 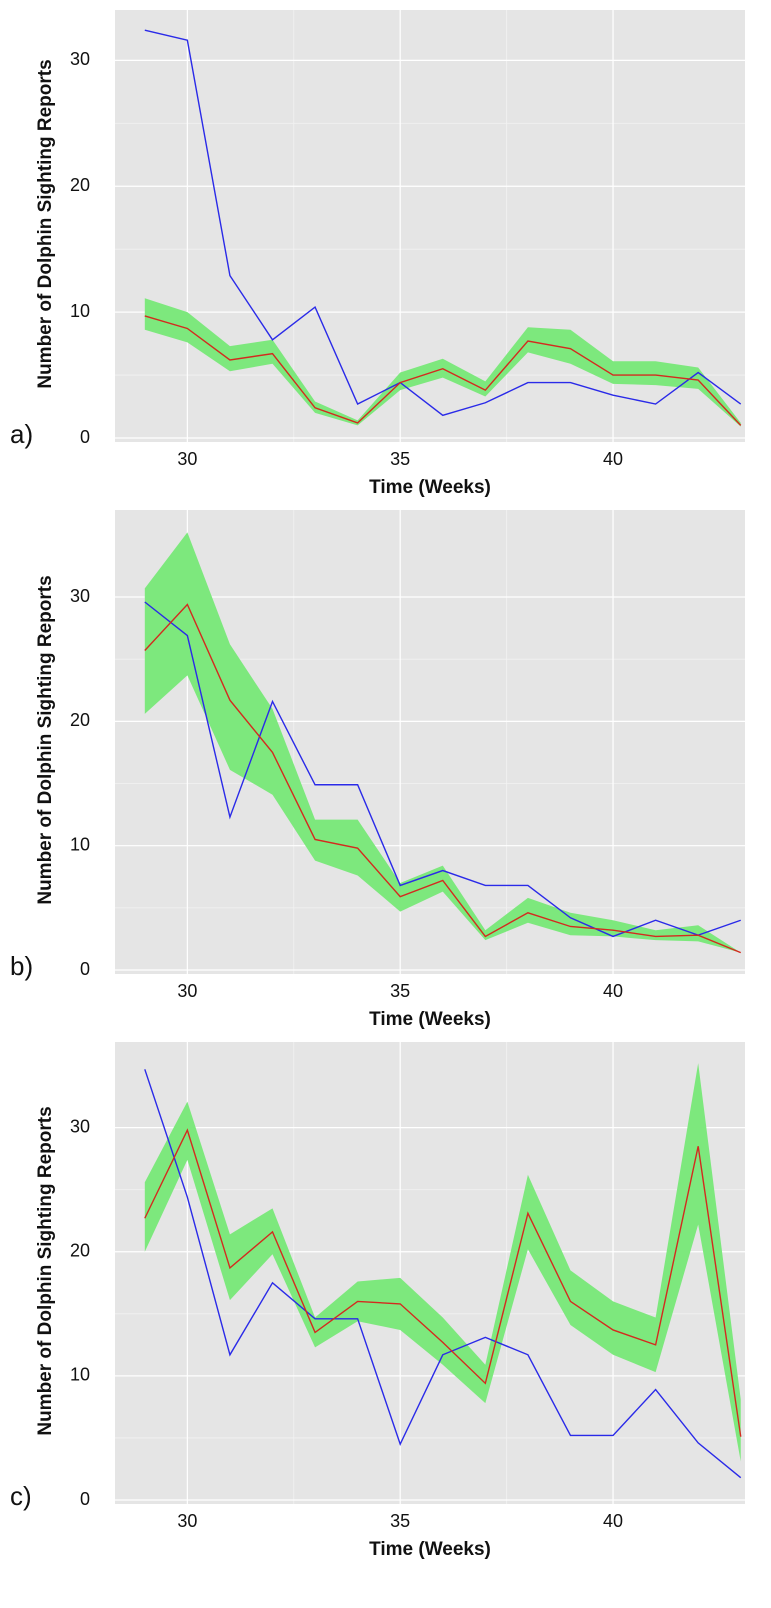 I want to click on panel-label: b), so click(x=21, y=966).